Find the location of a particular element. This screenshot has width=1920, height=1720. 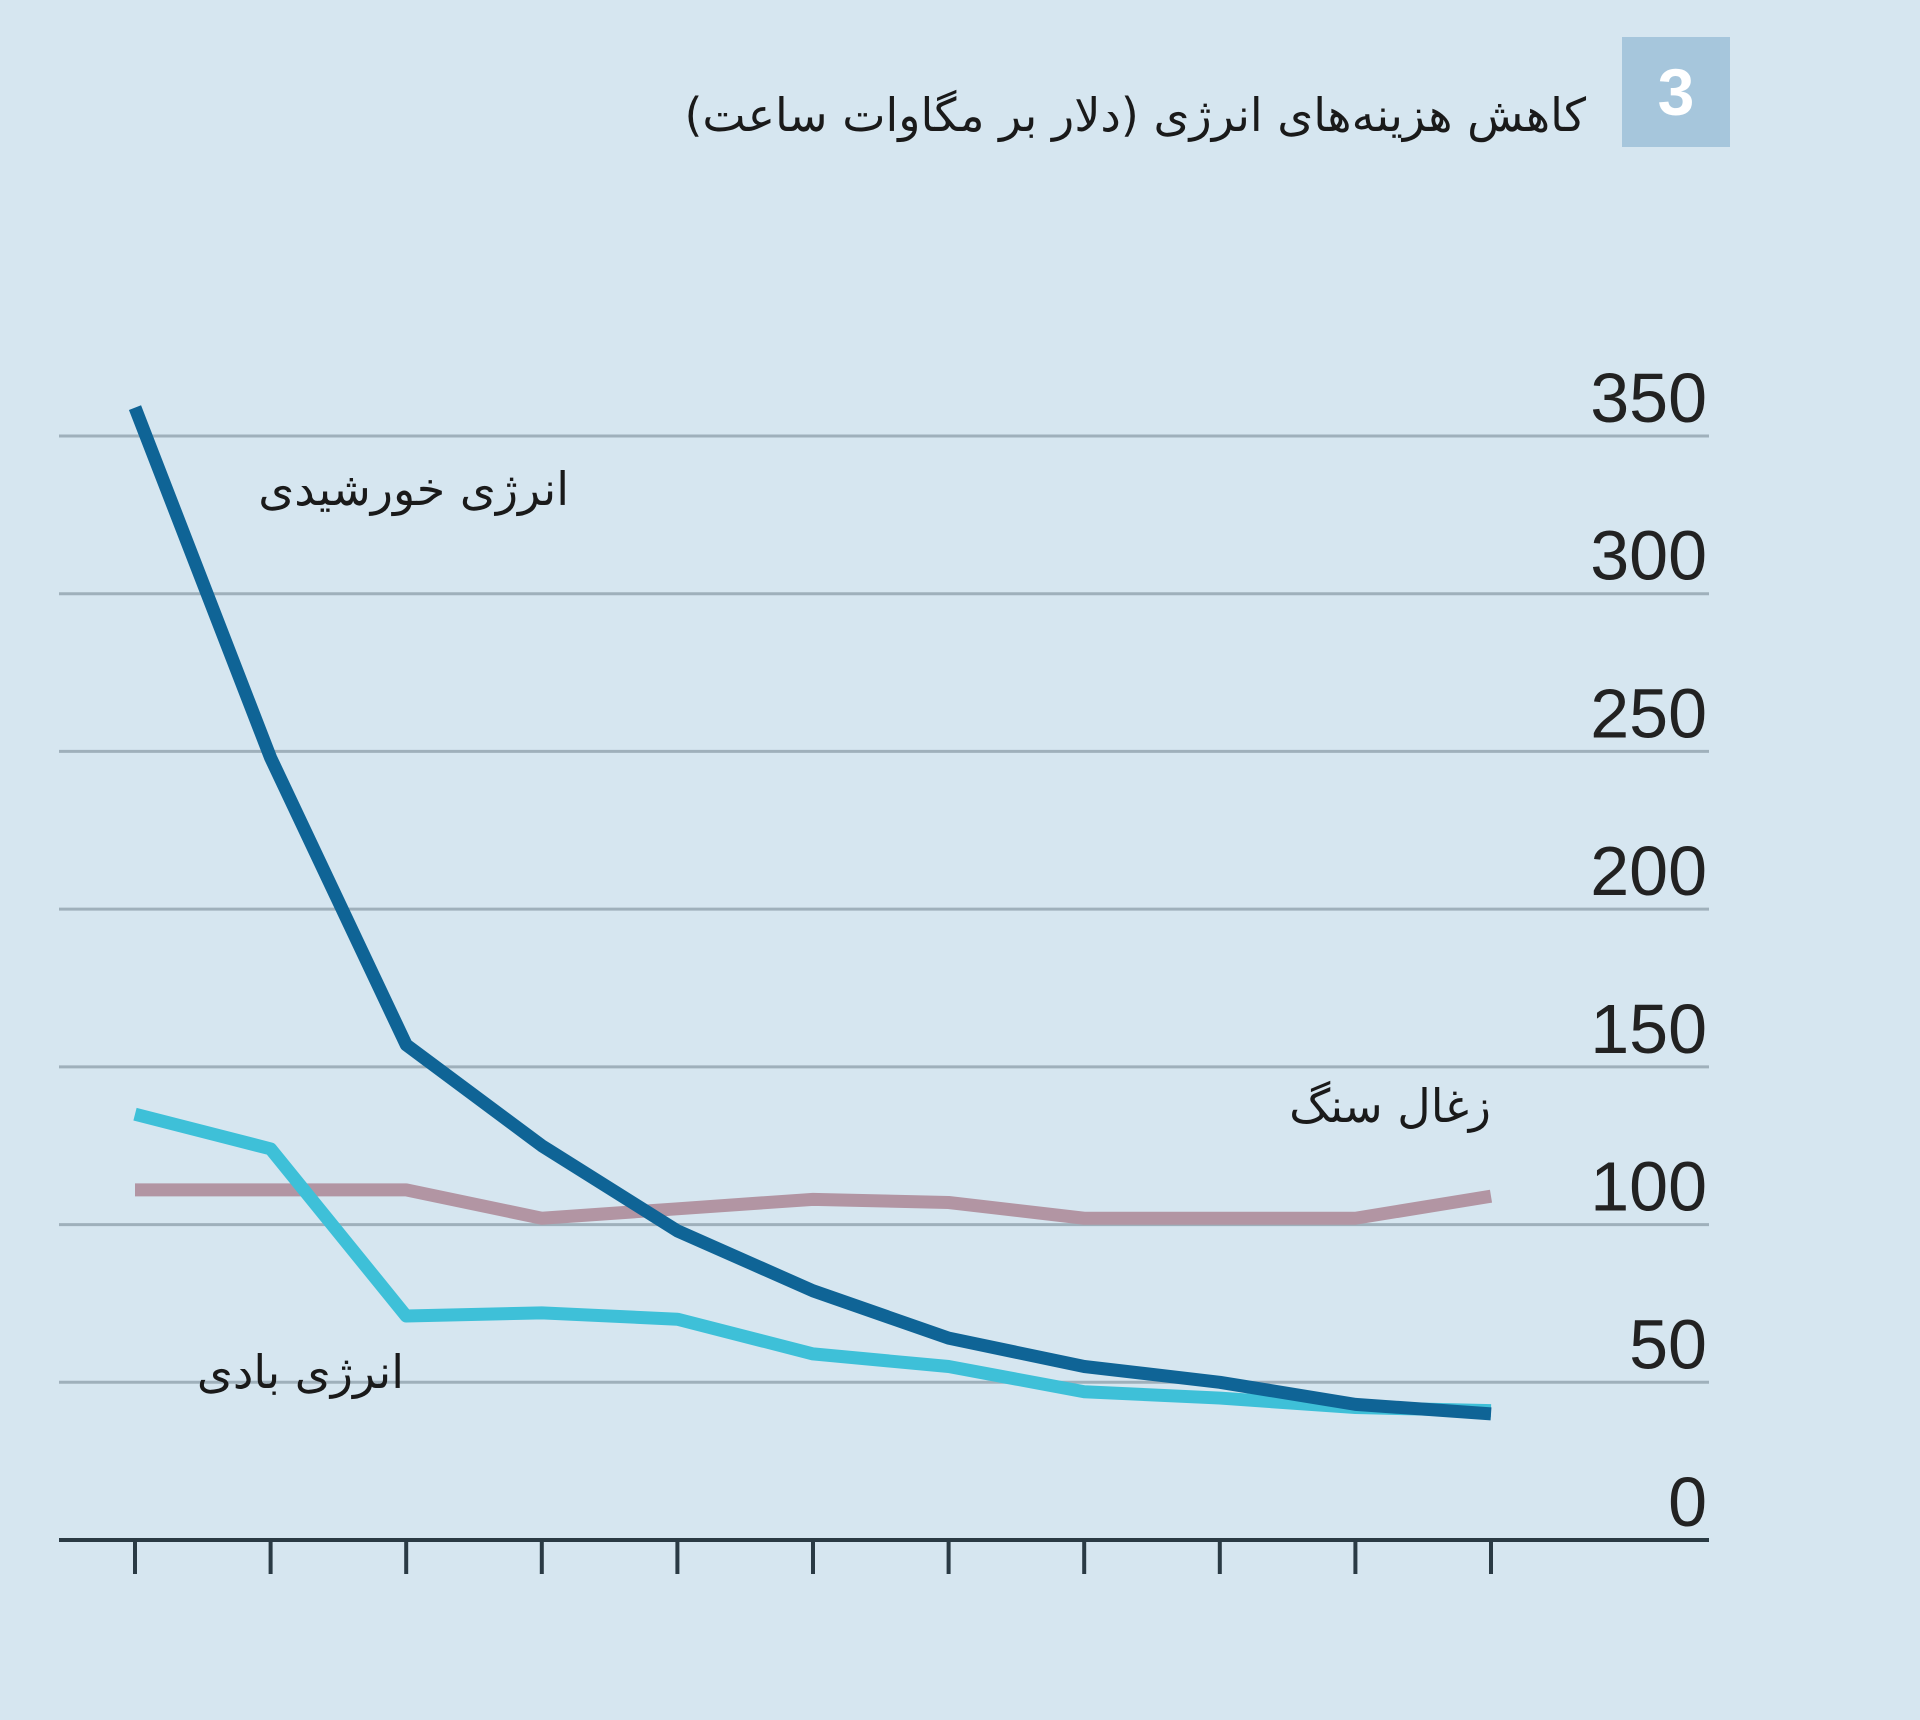

y-tick-label: 300 is located at coordinates (1648, 556).